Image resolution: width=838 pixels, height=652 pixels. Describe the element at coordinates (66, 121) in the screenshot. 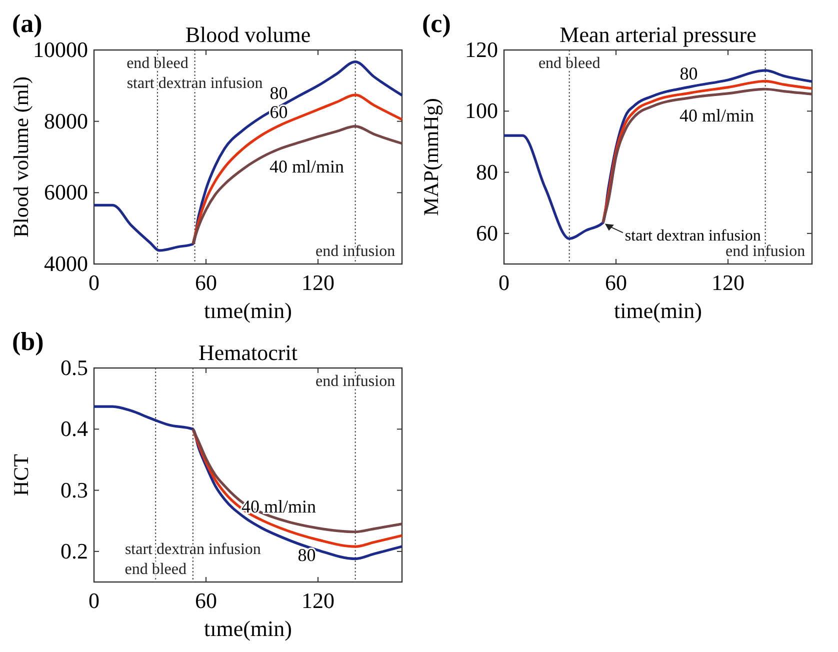

I see `y-tick-label: 8000` at that location.